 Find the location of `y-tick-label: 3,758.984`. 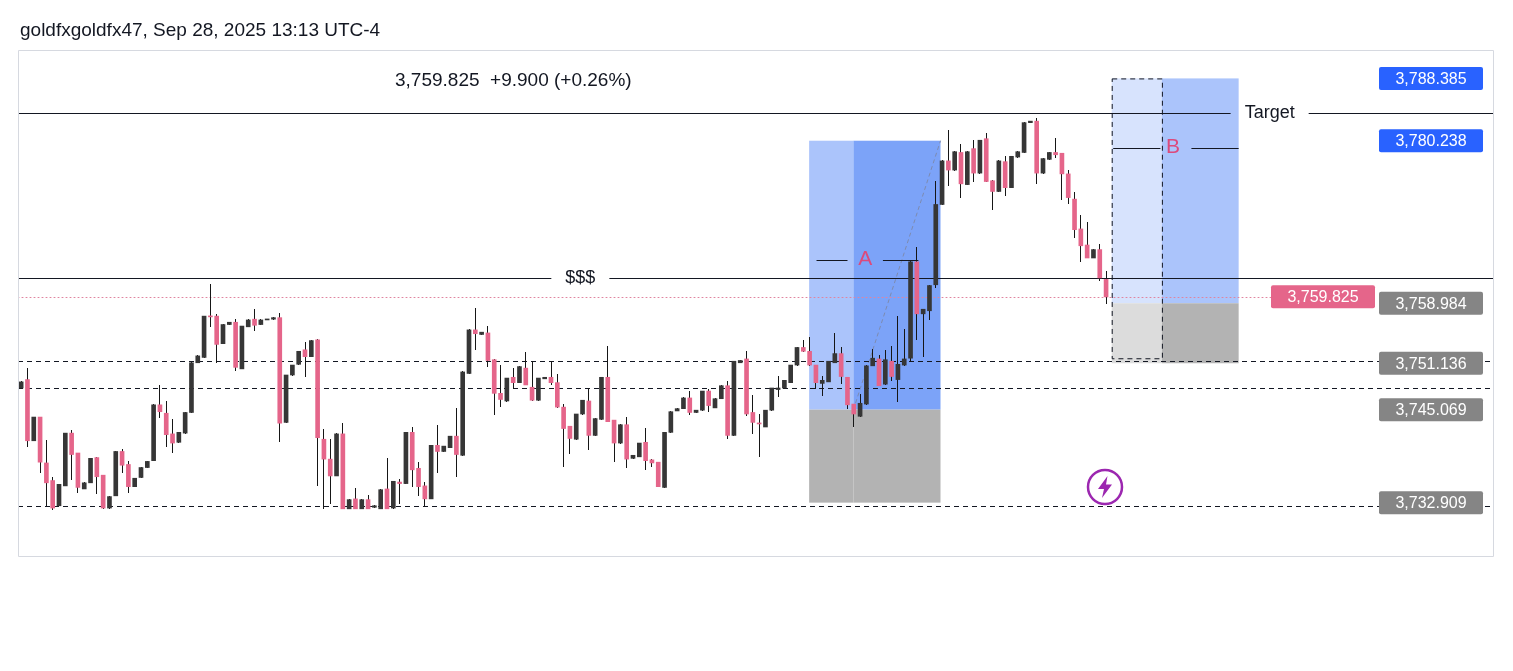

y-tick-label: 3,758.984 is located at coordinates (1431, 303).